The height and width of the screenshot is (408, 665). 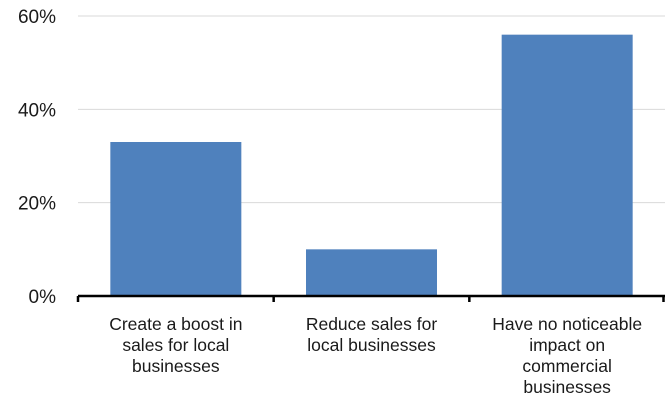 I want to click on x-axis, so click(x=370, y=298).